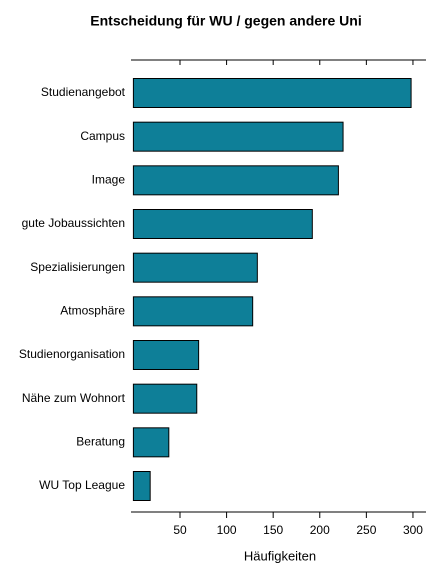  What do you see at coordinates (225, 21) in the screenshot?
I see `chart-title: Entscheidung für WU / gegen andere Uni` at bounding box center [225, 21].